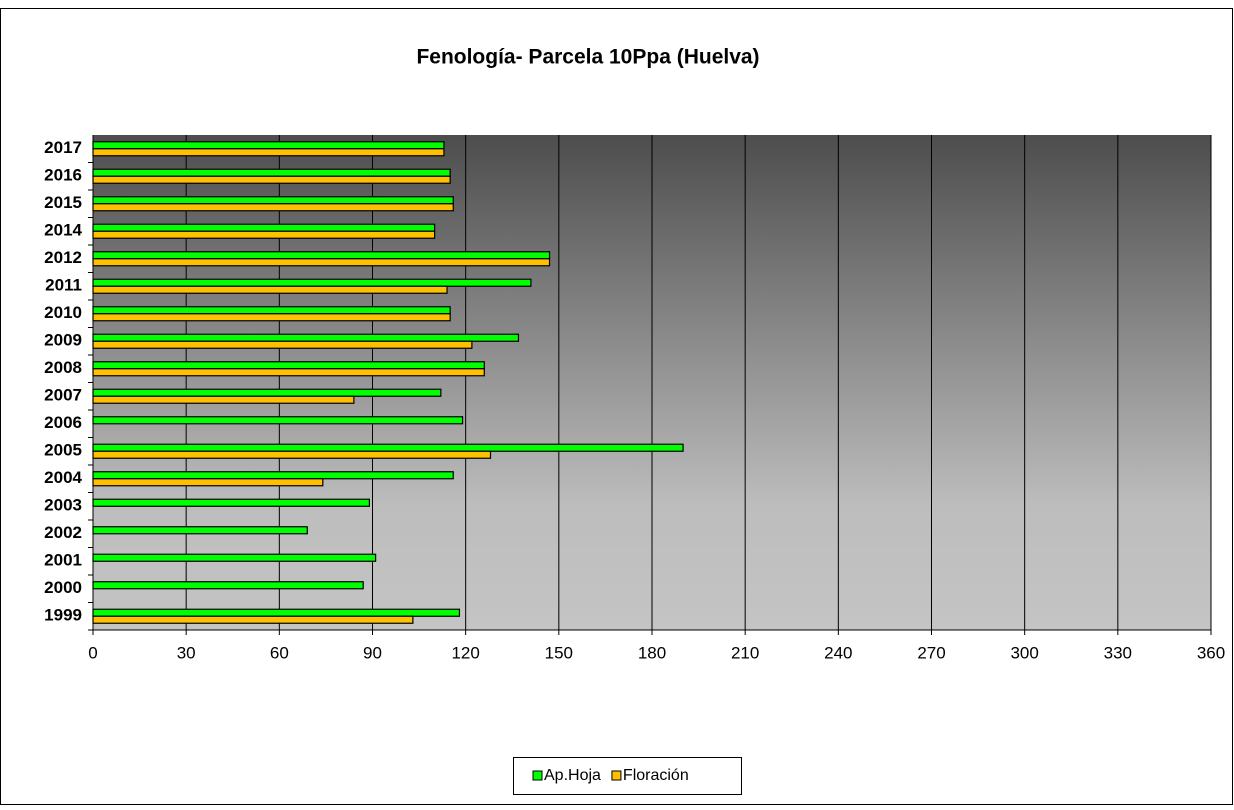 This screenshot has height=810, width=1234. I want to click on x-tick-label: 30, so click(186, 652).